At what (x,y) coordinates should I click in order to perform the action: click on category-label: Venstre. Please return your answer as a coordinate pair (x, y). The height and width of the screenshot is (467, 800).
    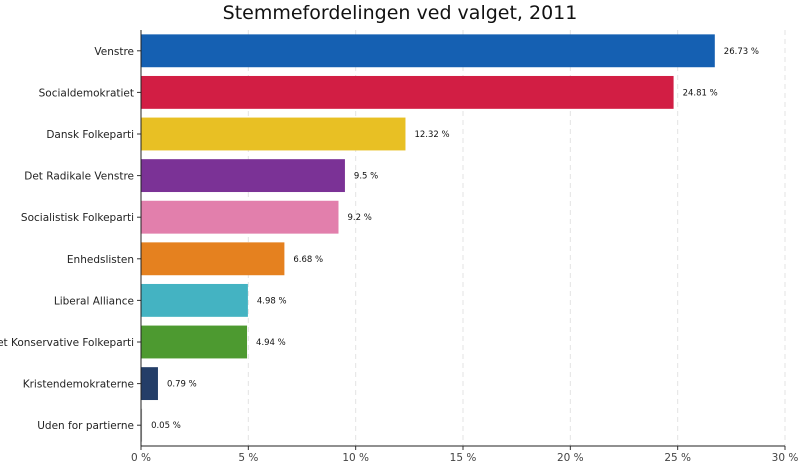
    Looking at the image, I should click on (114, 52).